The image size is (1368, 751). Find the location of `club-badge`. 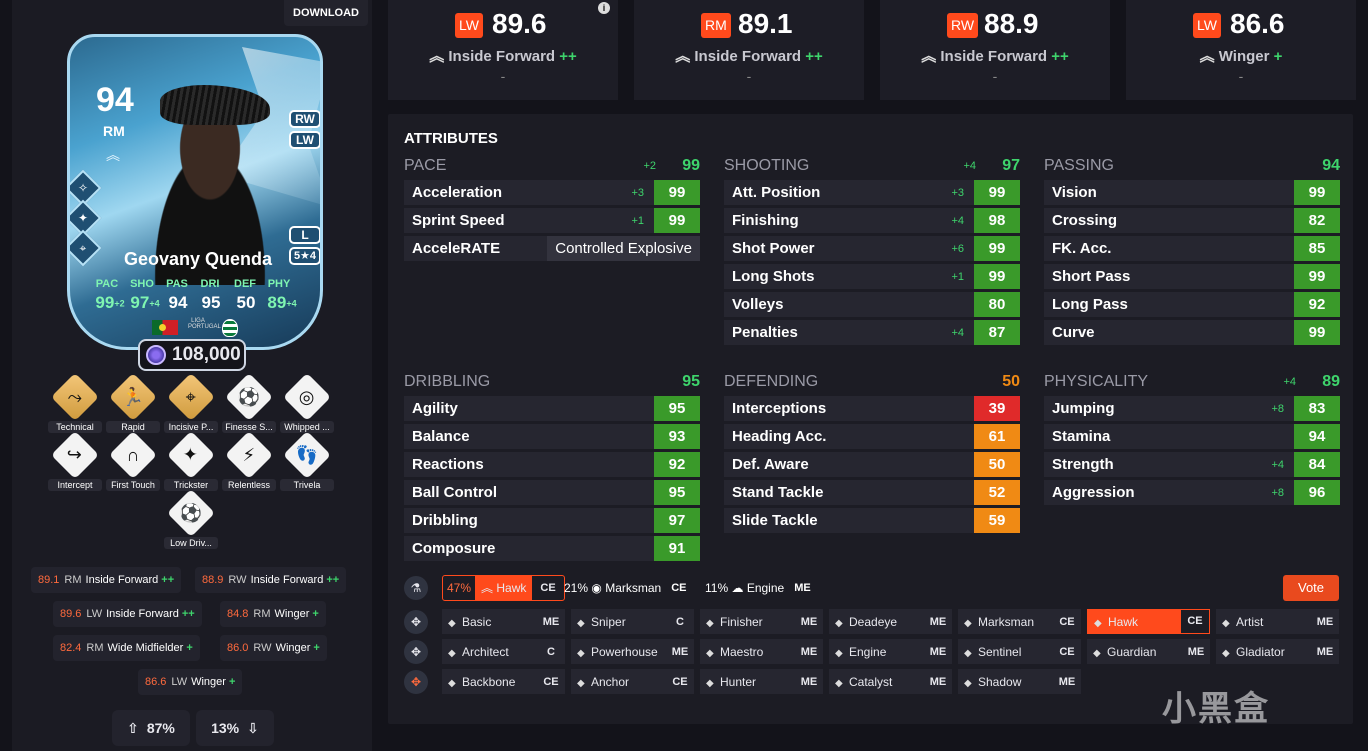

club-badge is located at coordinates (230, 328).